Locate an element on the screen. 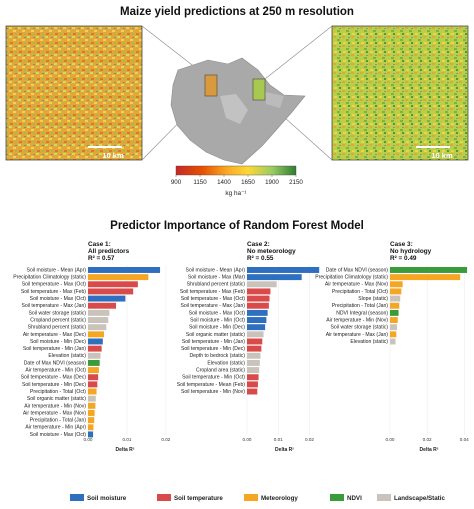 Image resolution: width=474 pixels, height=509 pixels. x-tick-label: 0.00 is located at coordinates (88, 439).